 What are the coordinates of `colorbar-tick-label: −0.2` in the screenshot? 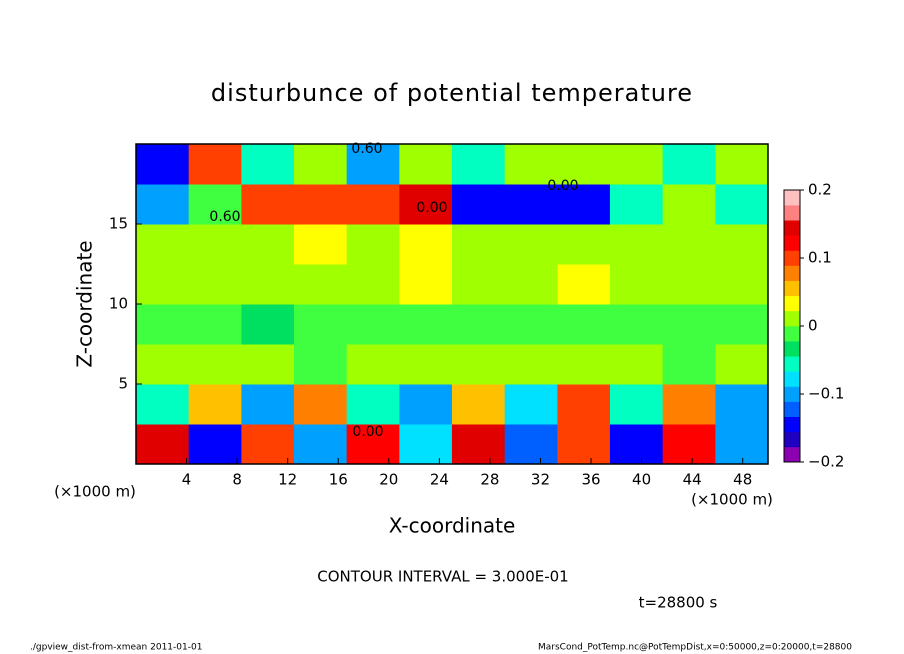 It's located at (826, 462).